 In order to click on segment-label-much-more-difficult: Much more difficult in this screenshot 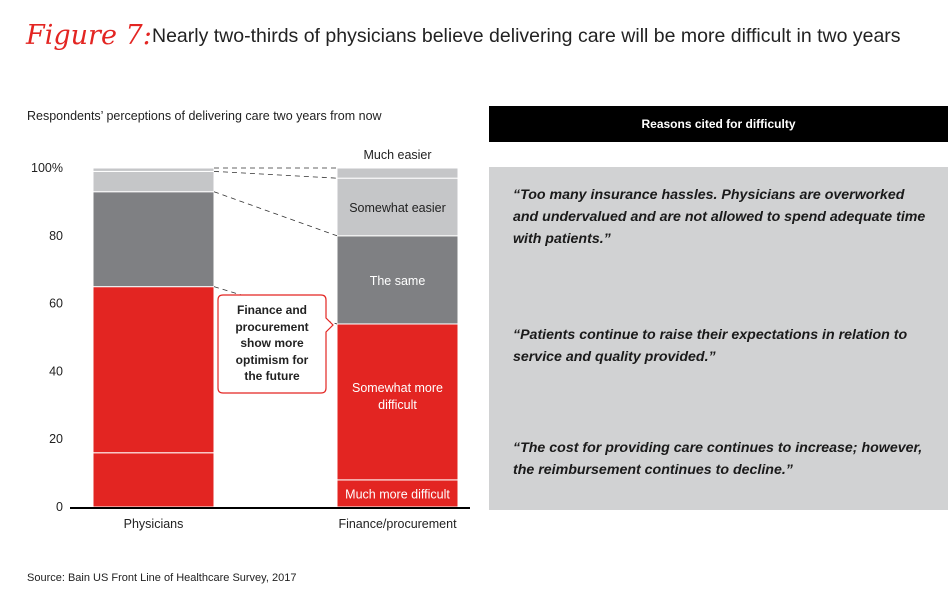, I will do `click(397, 494)`.